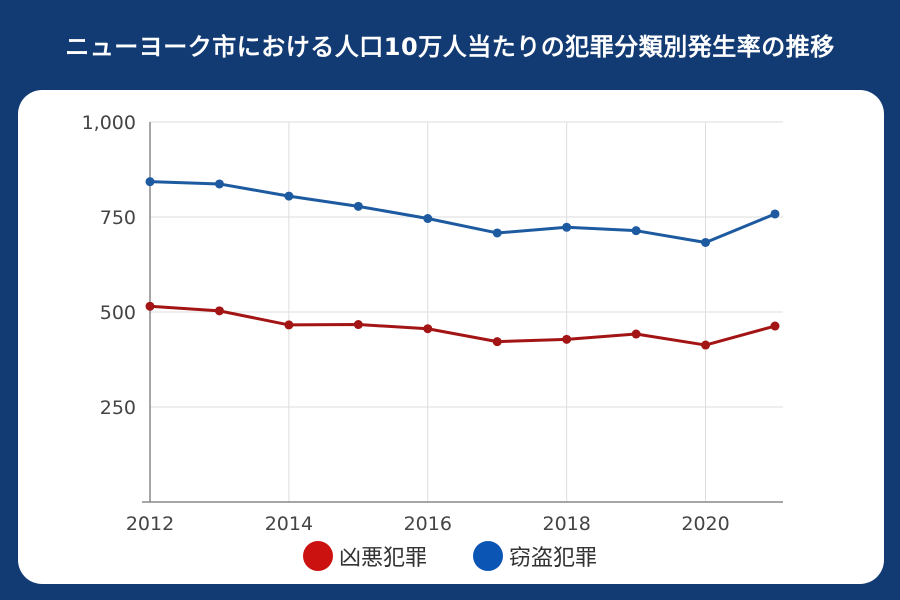 The image size is (900, 600). Describe the element at coordinates (358, 206) in the screenshot. I see `data-point-theft-2015` at that location.